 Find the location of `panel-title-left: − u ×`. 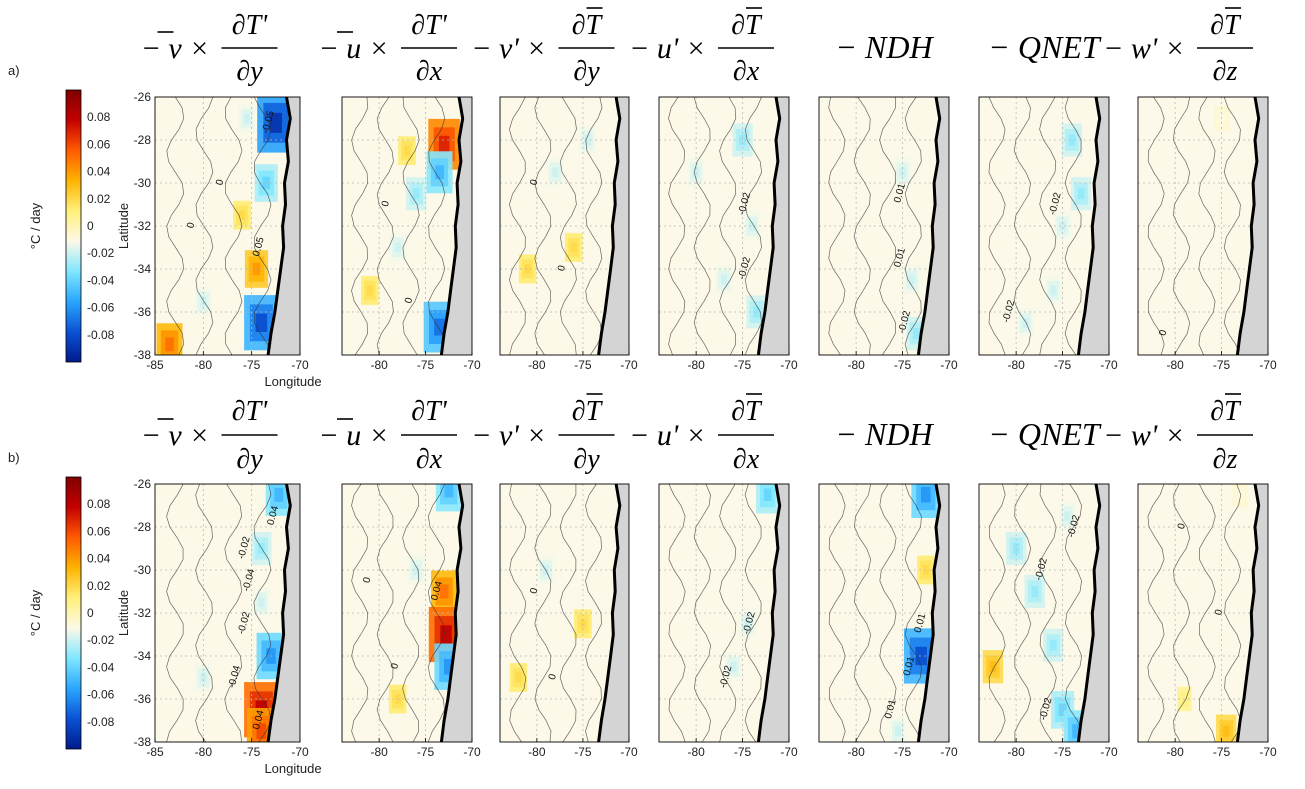

panel-title-left: − u × is located at coordinates (354, 48).